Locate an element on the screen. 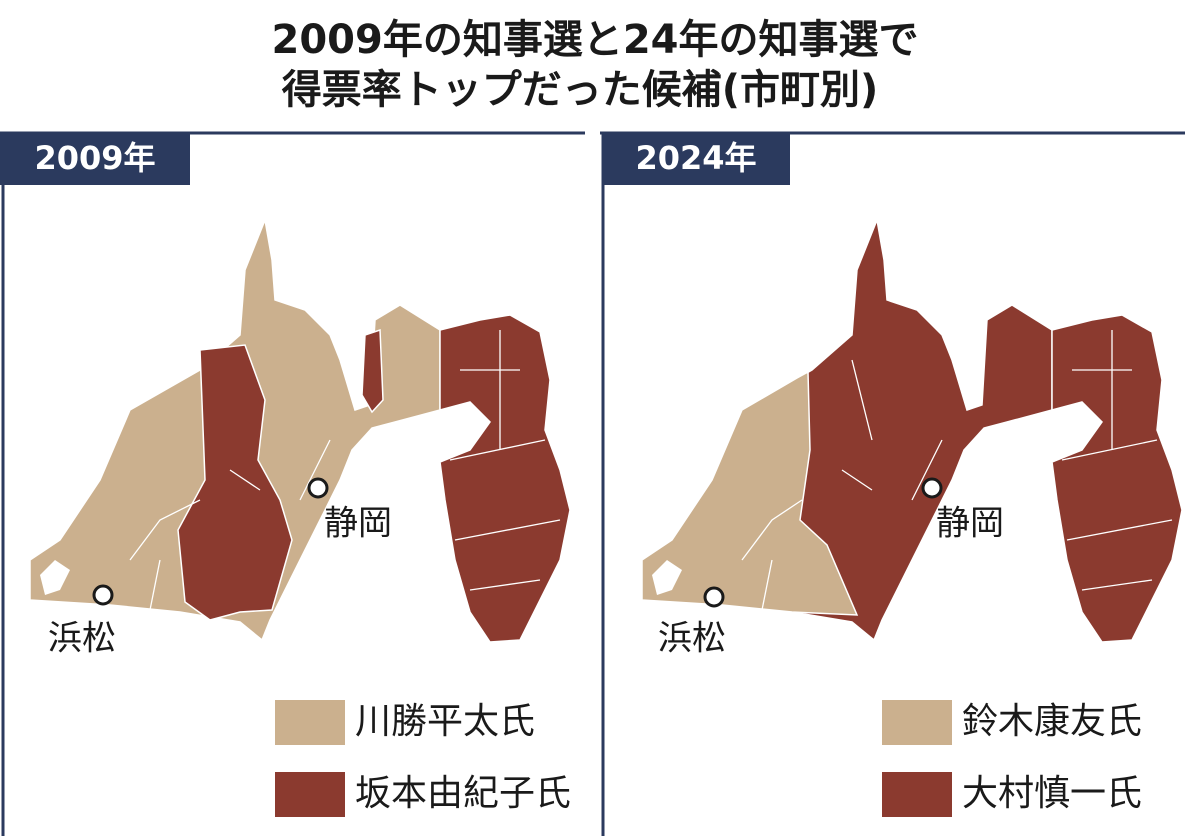  panel-label: 2024年 is located at coordinates (695, 158).